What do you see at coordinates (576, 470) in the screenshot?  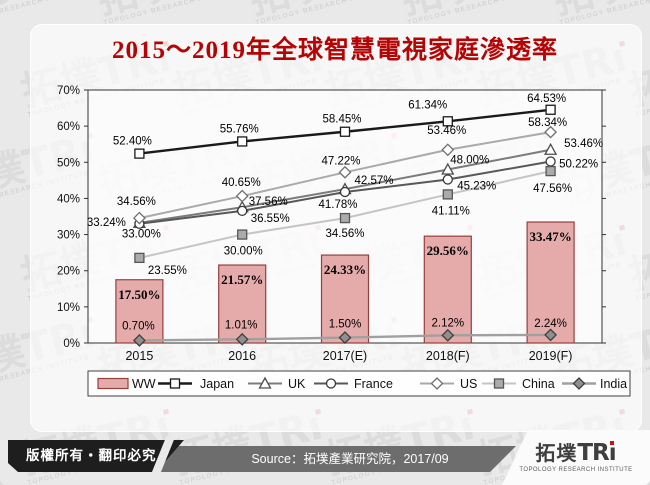 I see `tri-logo-subtitle: TOPOLOGY RESEARCH INSTITUTE` at bounding box center [576, 470].